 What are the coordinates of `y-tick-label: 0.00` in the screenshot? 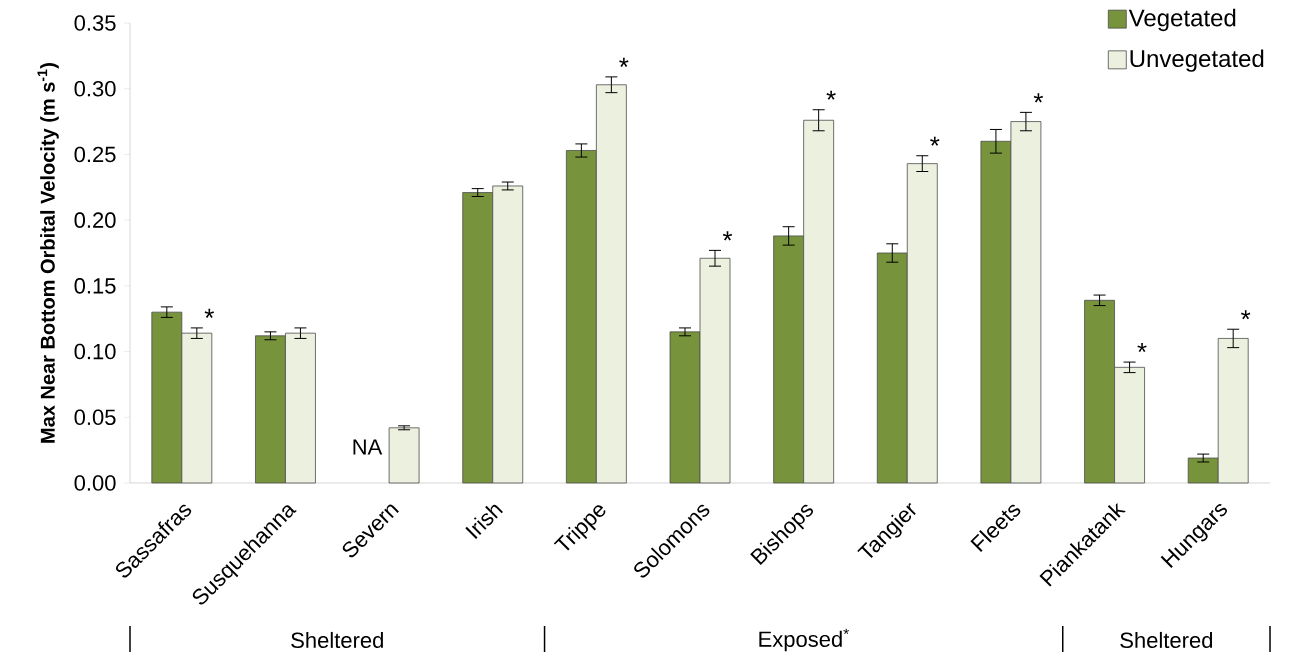 It's located at (95, 483).